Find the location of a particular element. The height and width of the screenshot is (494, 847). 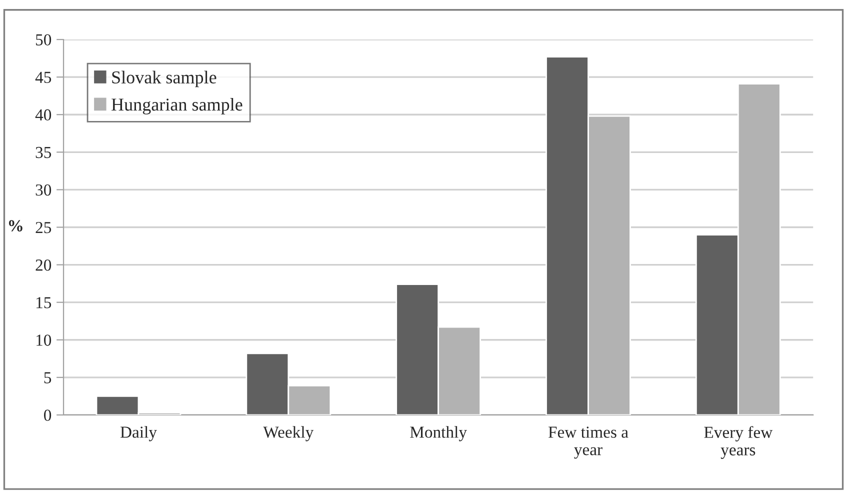

y-tick-label: 50 is located at coordinates (44, 40).